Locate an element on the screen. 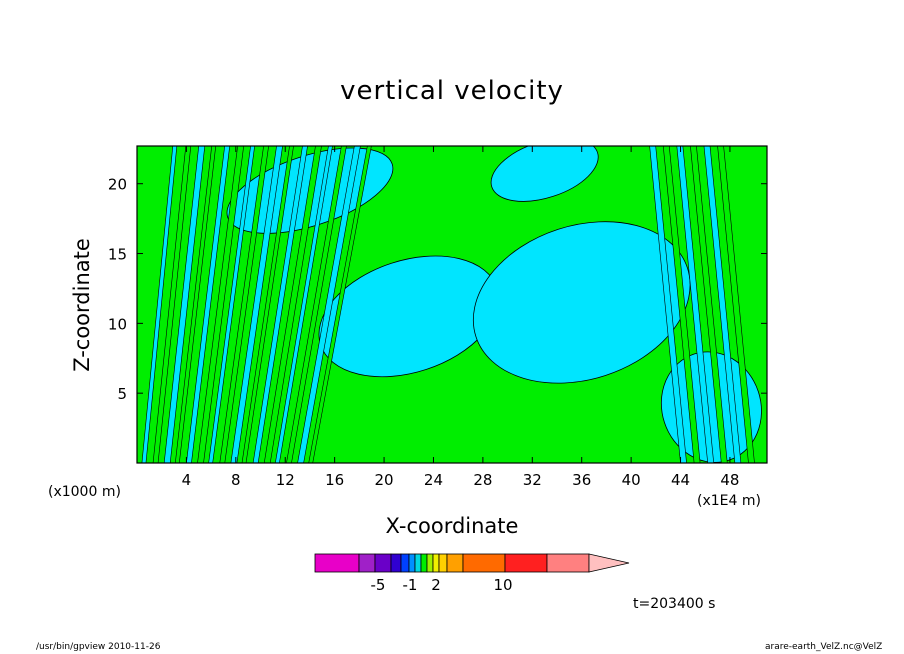 The width and height of the screenshot is (904, 654). y-tick-label: 10 is located at coordinates (117, 324).